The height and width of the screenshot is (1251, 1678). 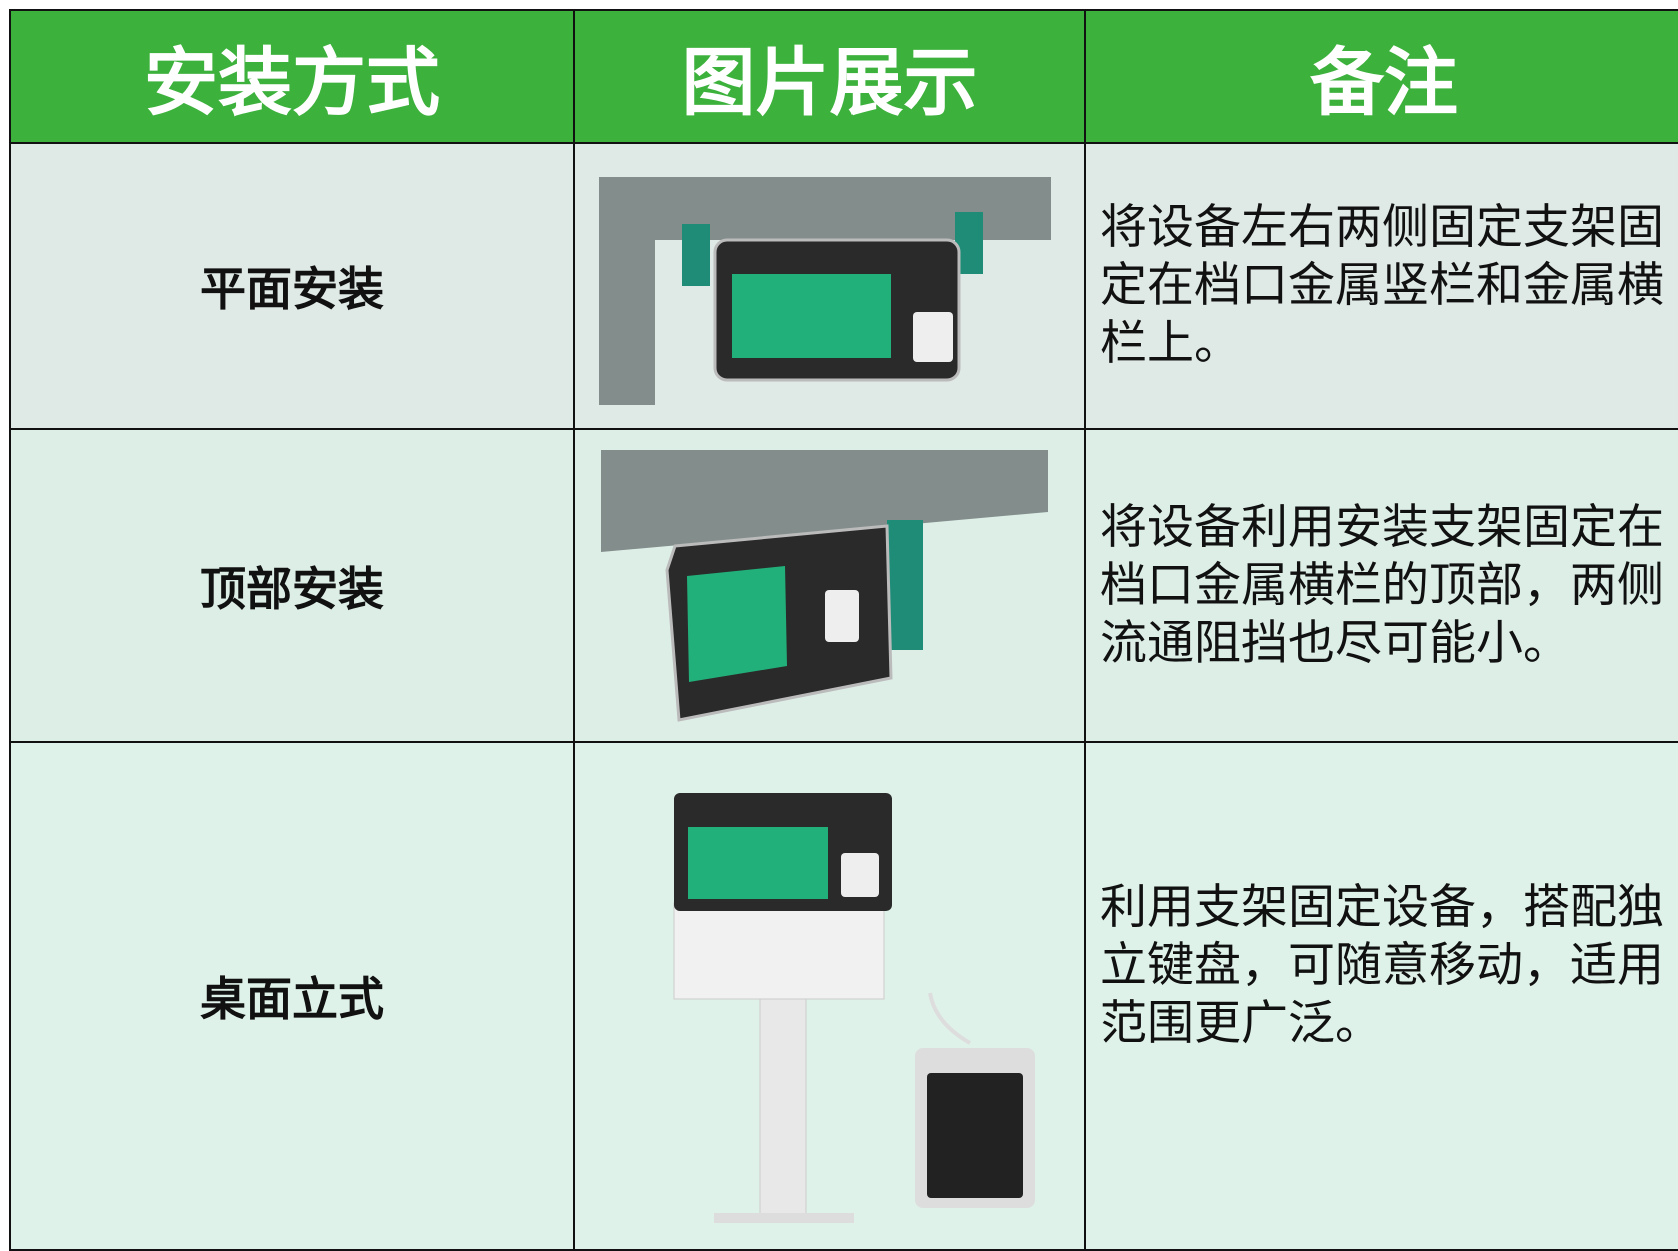 I want to click on note-cell: 将设备左右两侧固定支架固定在档口金属竖栏和金属横栏上。, so click(x=1381, y=286).